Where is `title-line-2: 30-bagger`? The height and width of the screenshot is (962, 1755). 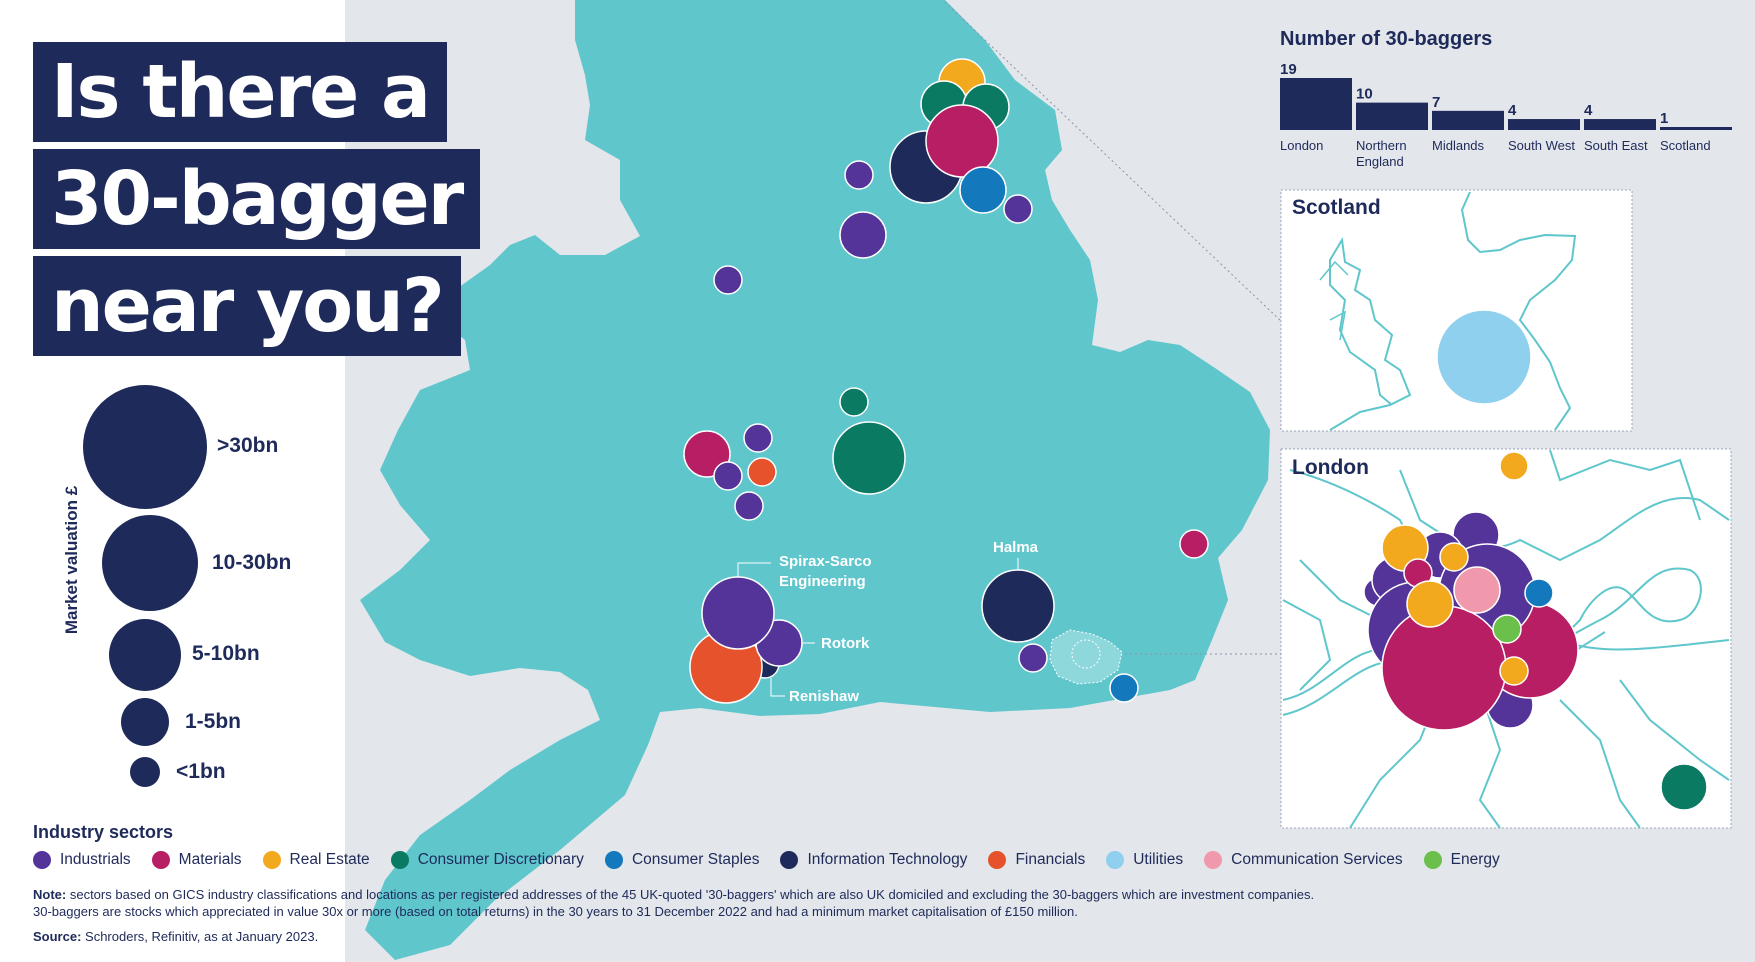 title-line-2: 30-bagger is located at coordinates (257, 199).